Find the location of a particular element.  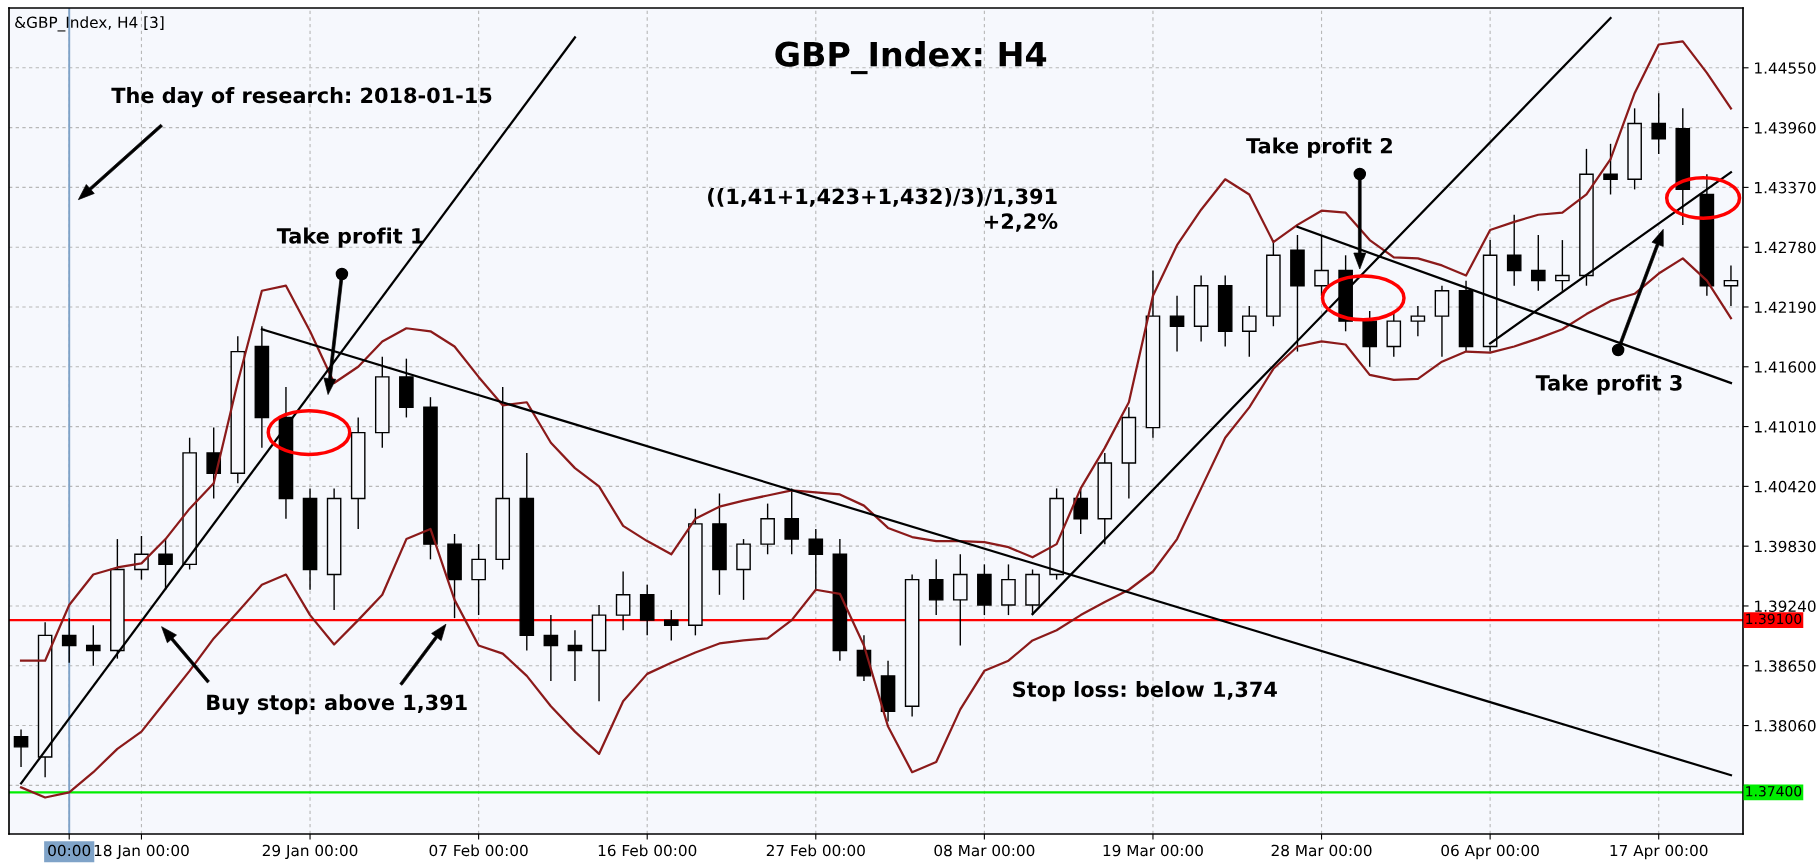

annotation: The day of research: 2018-01-15 is located at coordinates (301, 97).